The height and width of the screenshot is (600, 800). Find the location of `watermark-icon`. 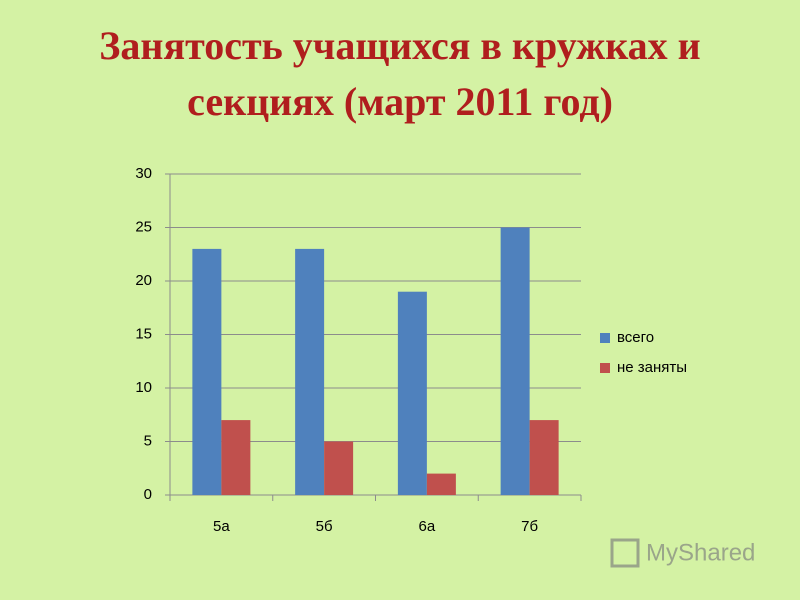

watermark-icon is located at coordinates (625, 553).